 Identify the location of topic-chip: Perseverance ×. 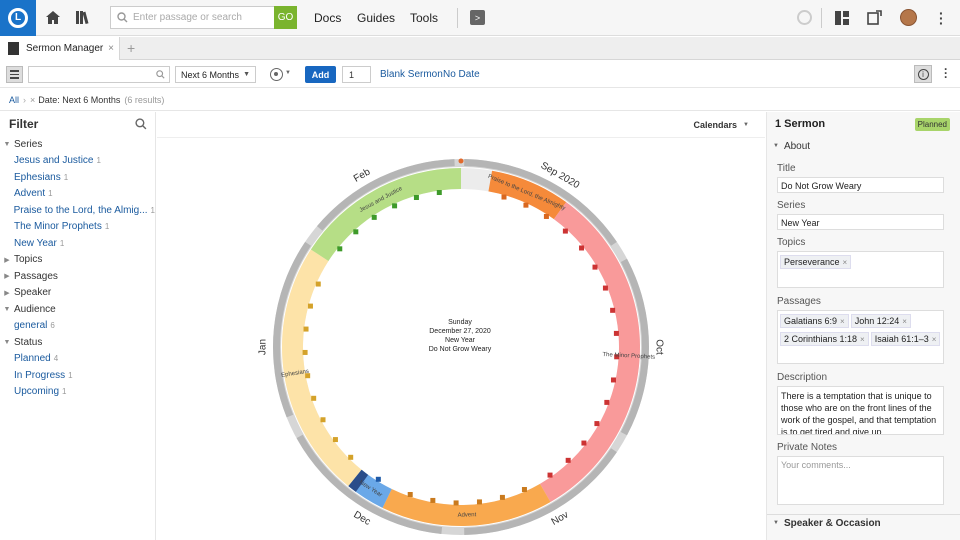
(816, 262).